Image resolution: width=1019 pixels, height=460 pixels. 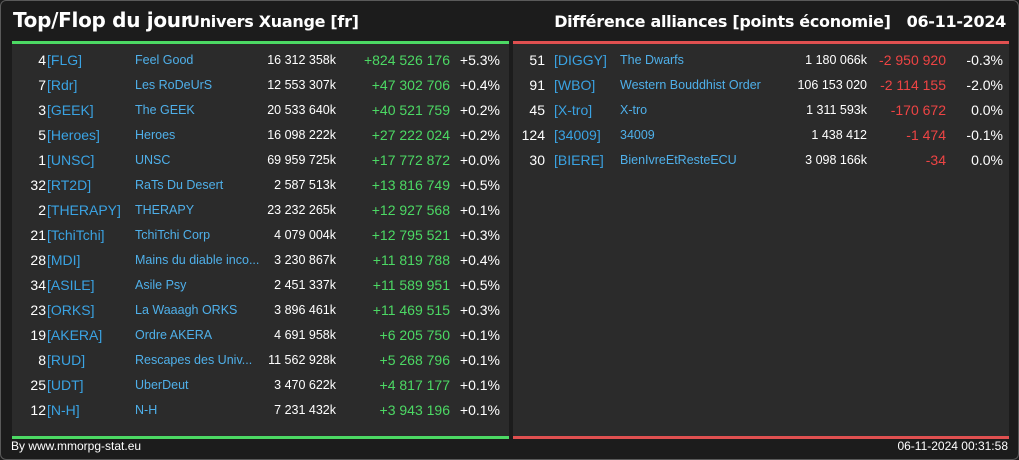 What do you see at coordinates (38, 285) in the screenshot?
I see `rank-value: 34` at bounding box center [38, 285].